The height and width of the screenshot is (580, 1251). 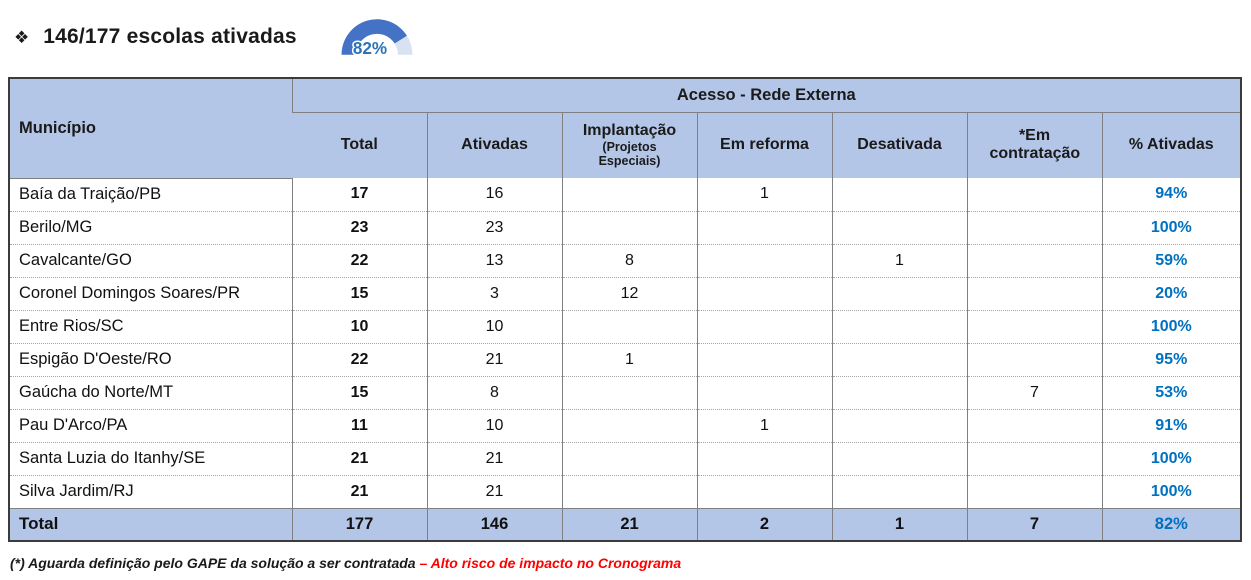 I want to click on municipio-cell: Espigão D'Oeste/RO, so click(x=150, y=360).